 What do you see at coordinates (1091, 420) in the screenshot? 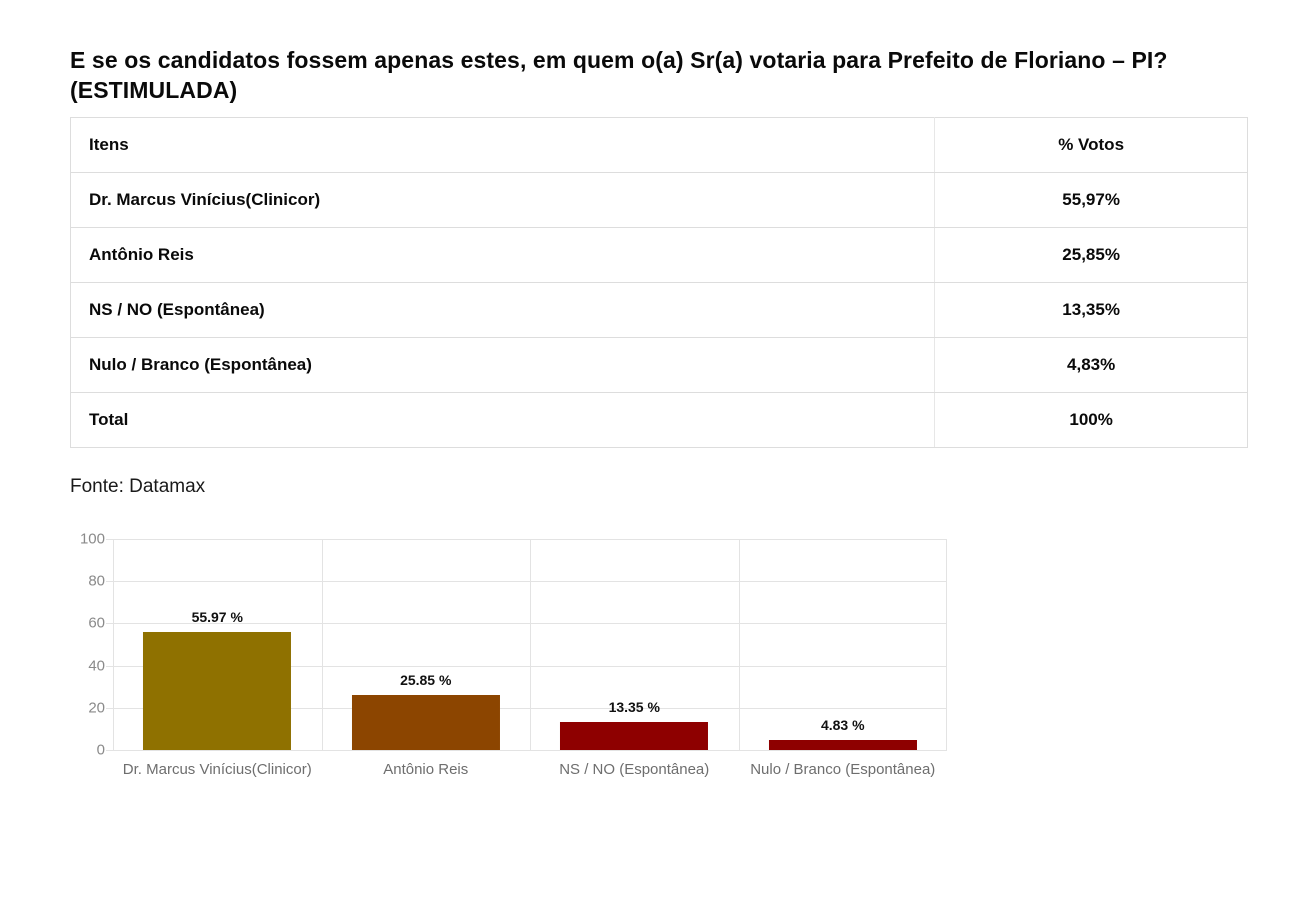
I see `votes-cell: 100%` at bounding box center [1091, 420].